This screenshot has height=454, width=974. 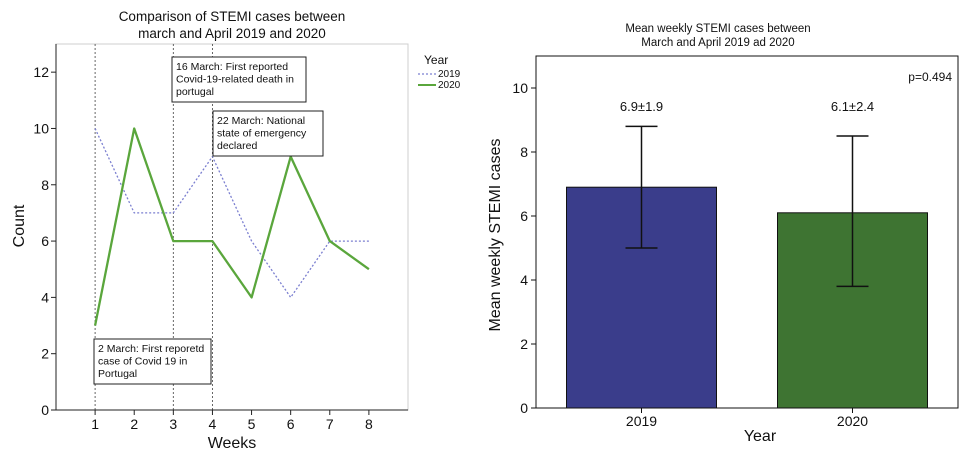 What do you see at coordinates (232, 67) in the screenshot?
I see `event-annotation-text: 16 March: First reported` at bounding box center [232, 67].